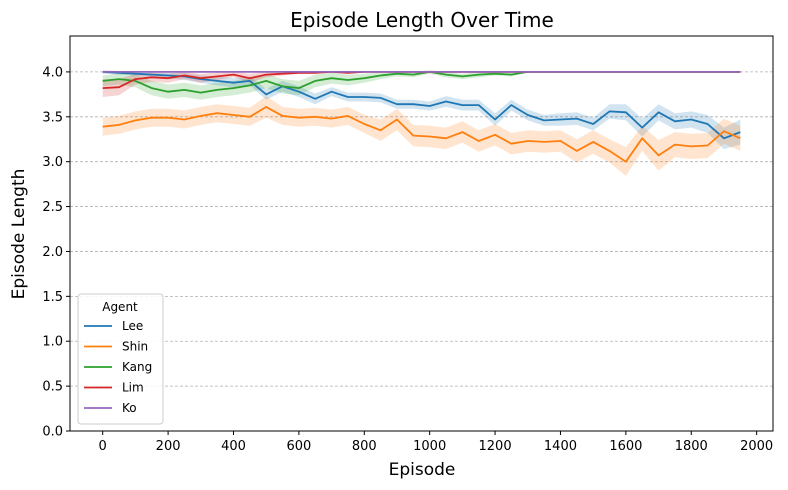 Image resolution: width=788 pixels, height=490 pixels. Describe the element at coordinates (168, 446) in the screenshot. I see `x-tick-label: 200` at that location.